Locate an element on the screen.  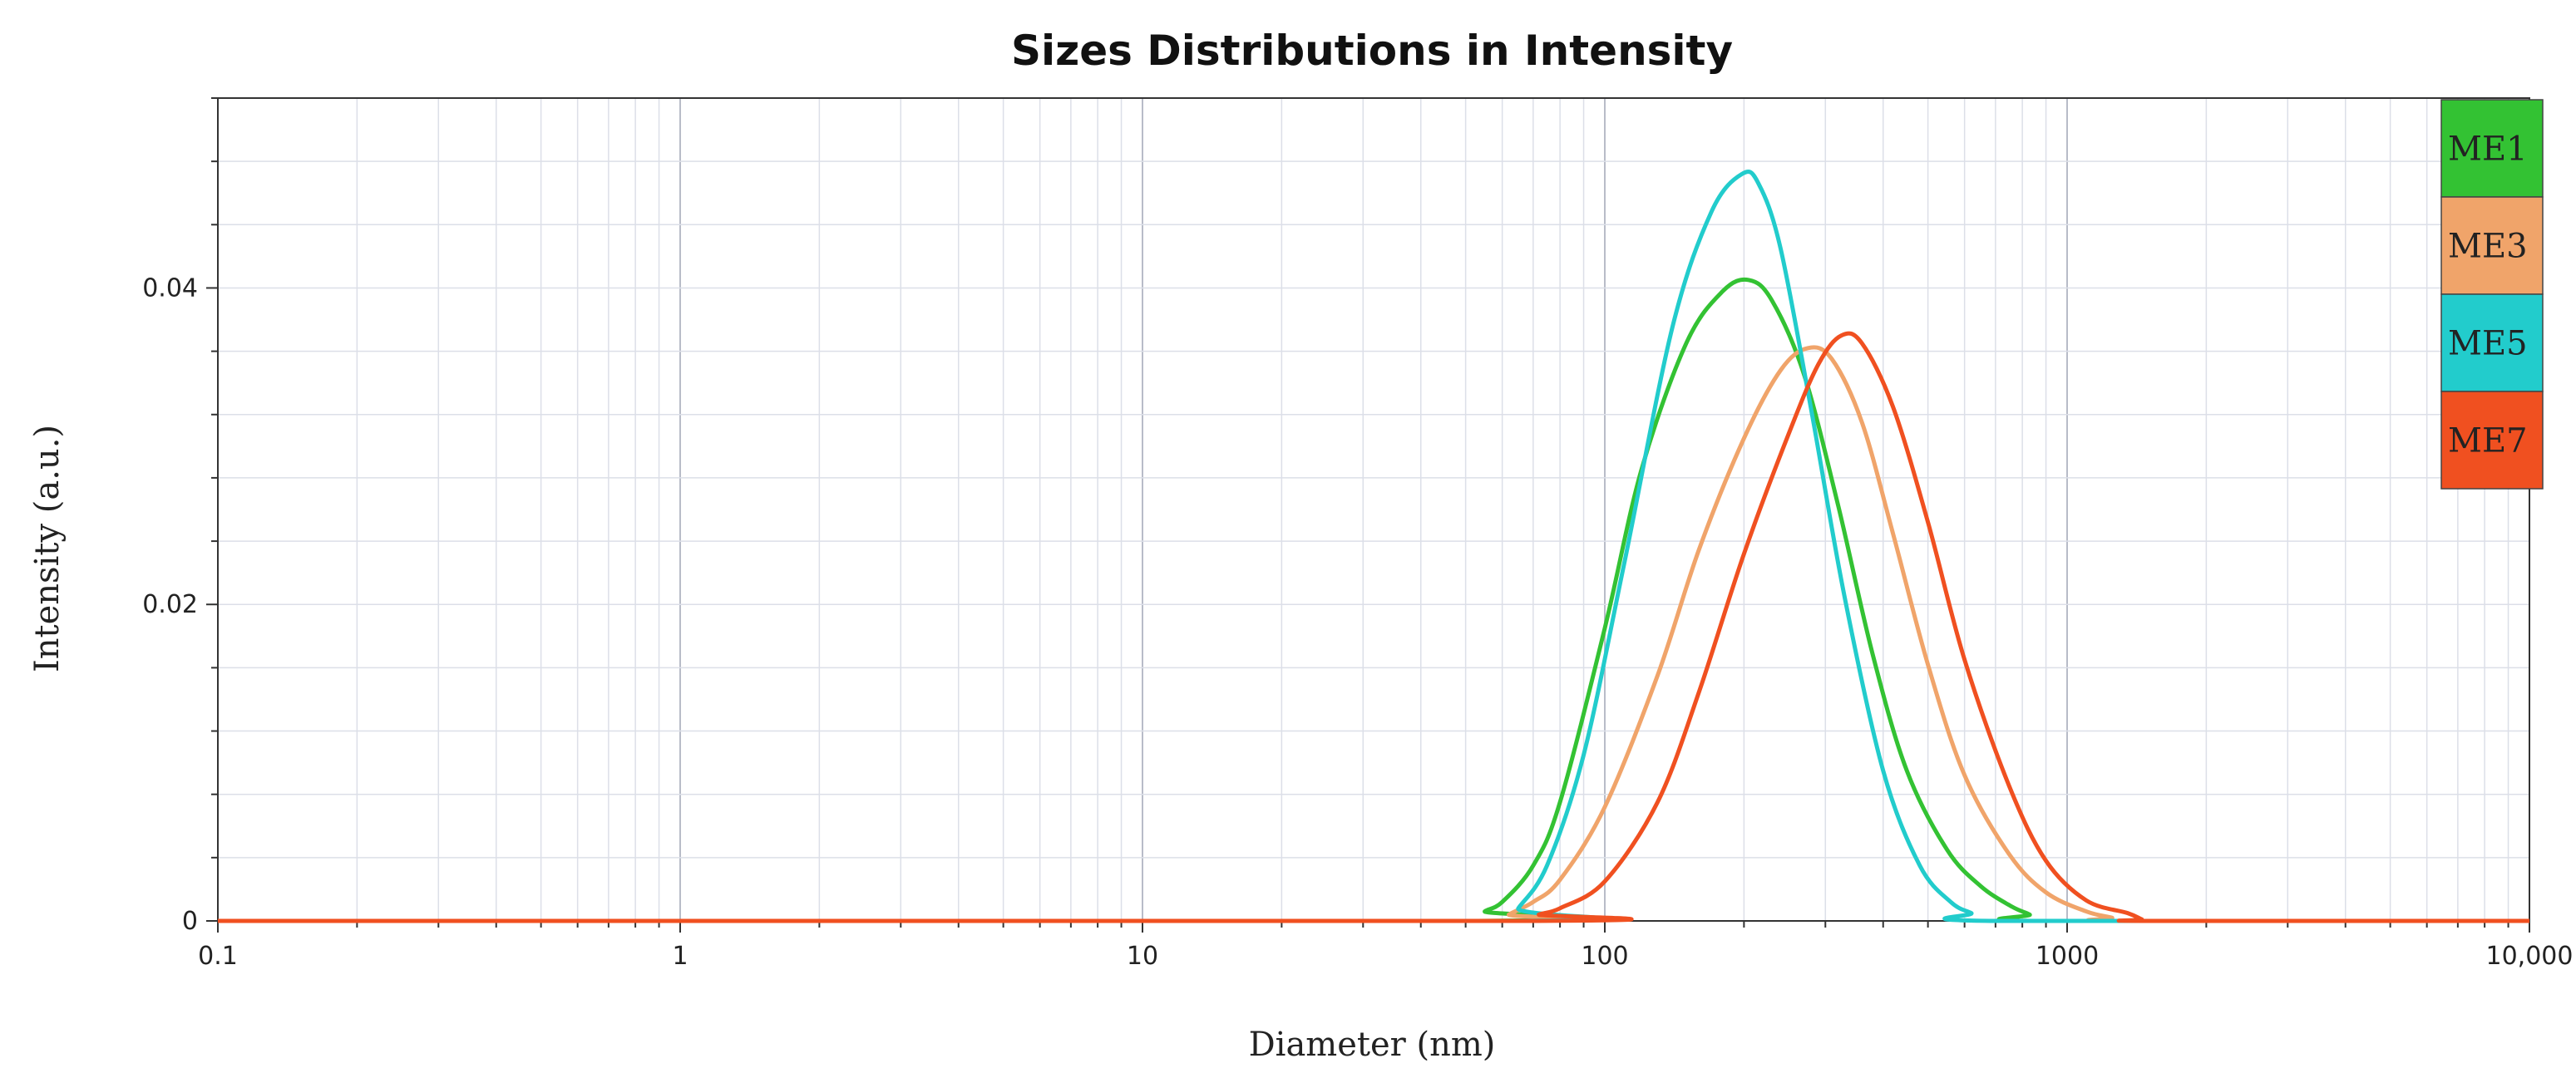
y-tick-label: 0.04 is located at coordinates (170, 288).